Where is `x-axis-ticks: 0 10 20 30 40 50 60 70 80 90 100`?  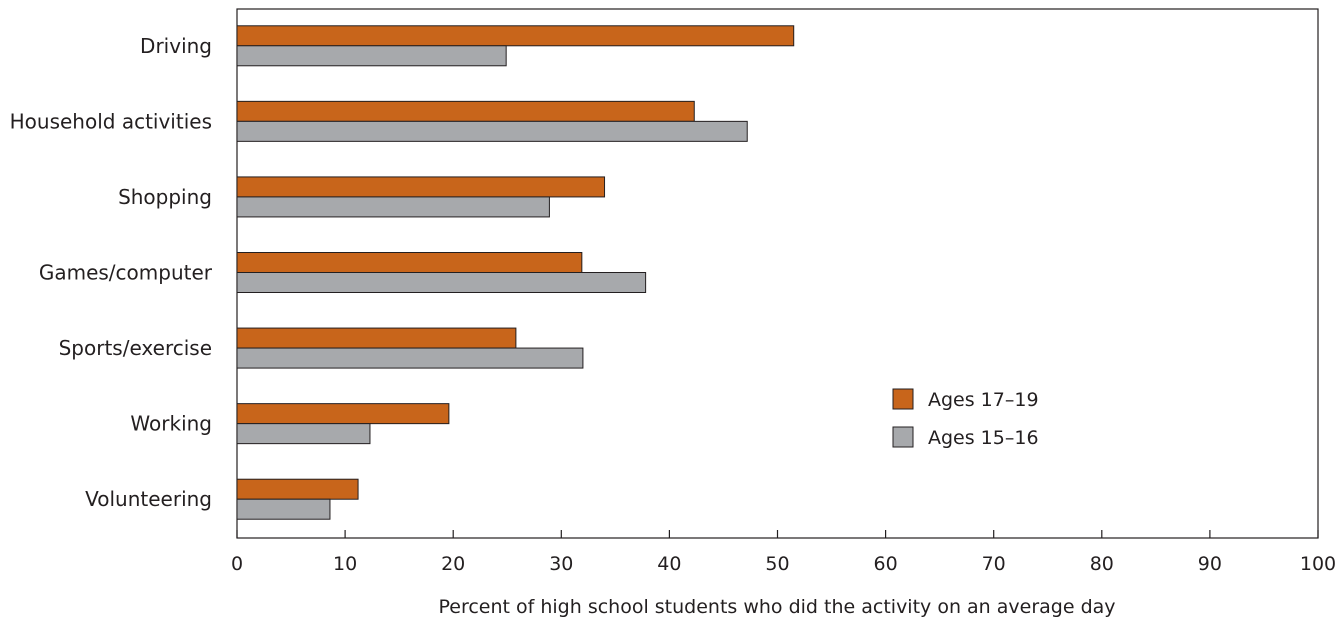
x-axis-ticks: 0 10 20 30 40 50 60 70 80 90 100 is located at coordinates (783, 552).